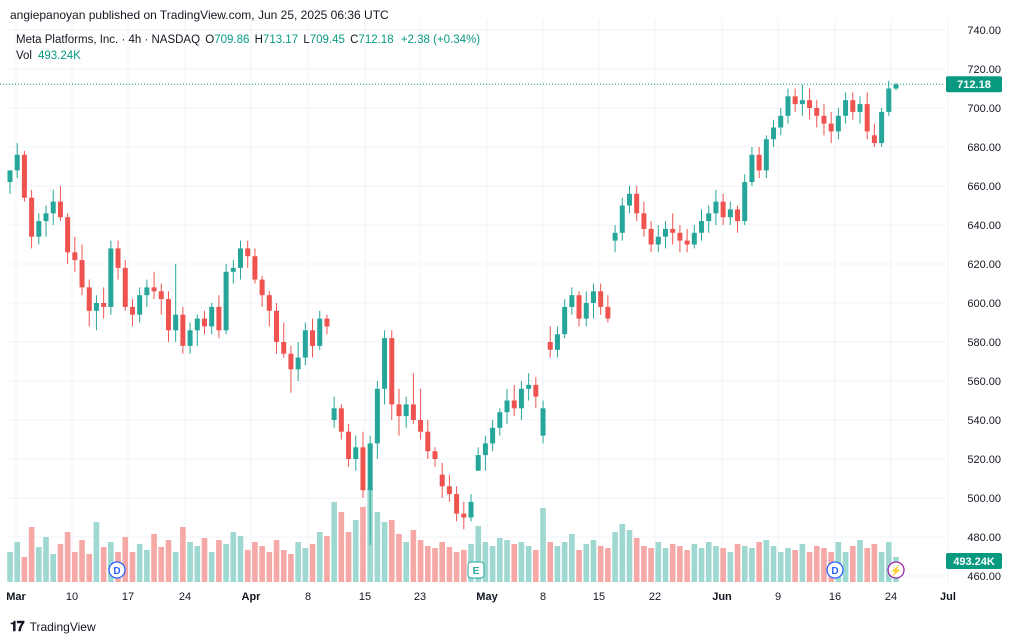 The image size is (1024, 642). I want to click on event-label: E, so click(476, 571).